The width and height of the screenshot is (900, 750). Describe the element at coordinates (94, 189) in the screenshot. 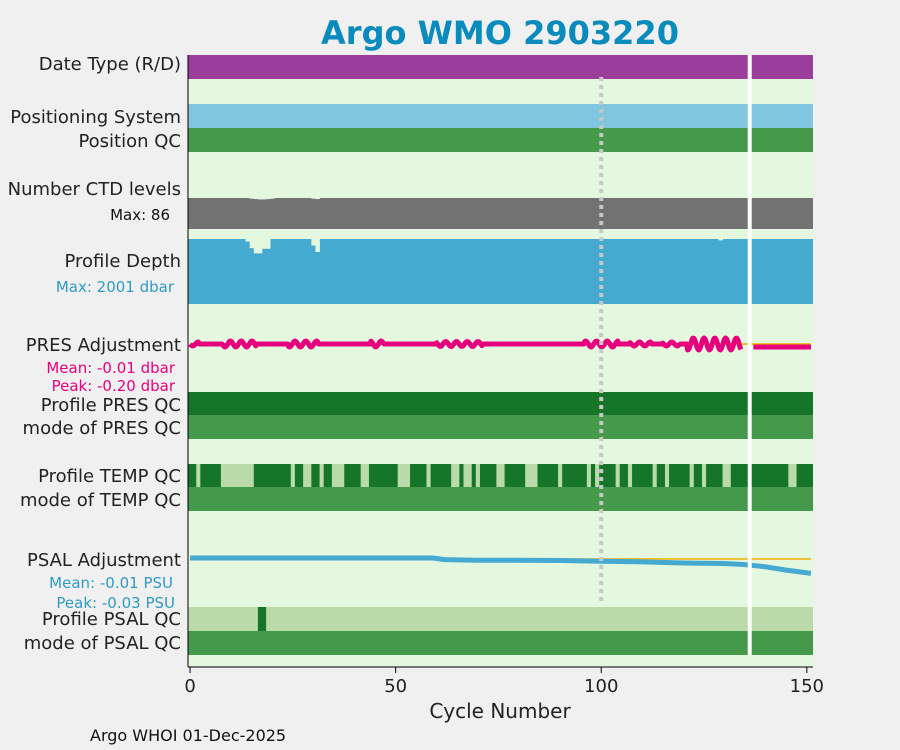

I see `ctd-levels-label: Number CTD levels` at that location.